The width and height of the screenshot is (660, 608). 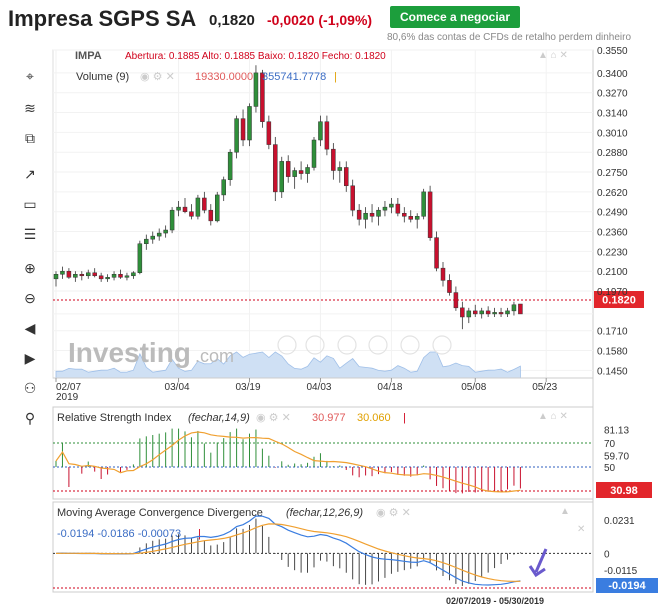 I want to click on time-tick-label: 05/23, so click(x=544, y=387).